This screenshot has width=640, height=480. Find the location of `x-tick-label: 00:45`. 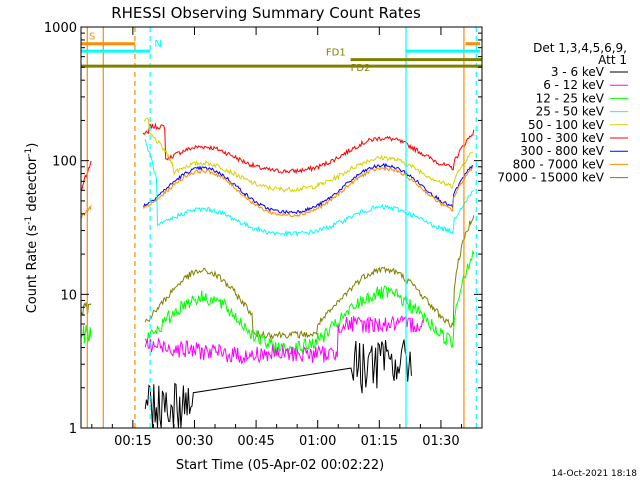

x-tick-label: 00:45 is located at coordinates (255, 441).